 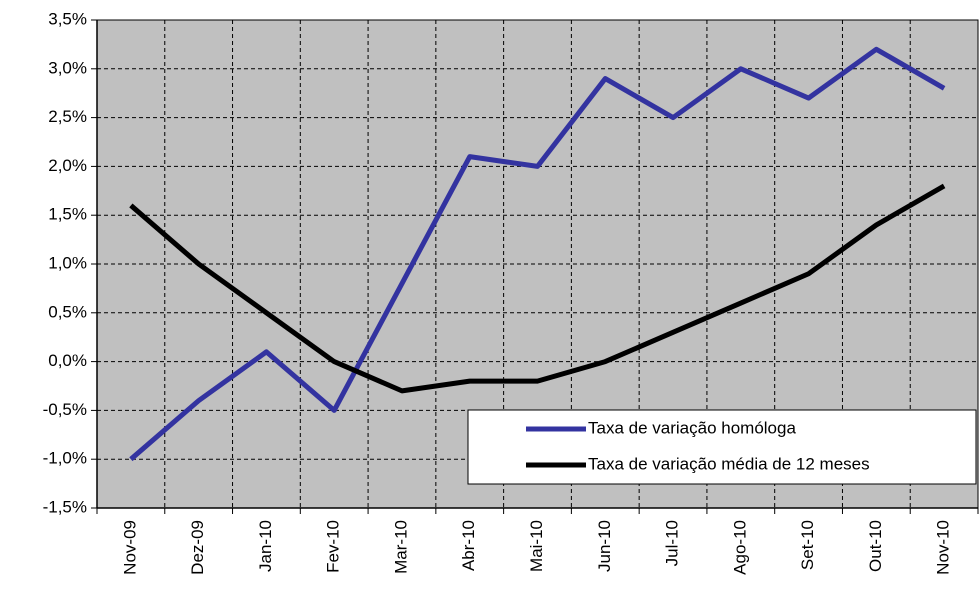 What do you see at coordinates (604, 546) in the screenshot?
I see `x-tick-label: Jun-10` at bounding box center [604, 546].